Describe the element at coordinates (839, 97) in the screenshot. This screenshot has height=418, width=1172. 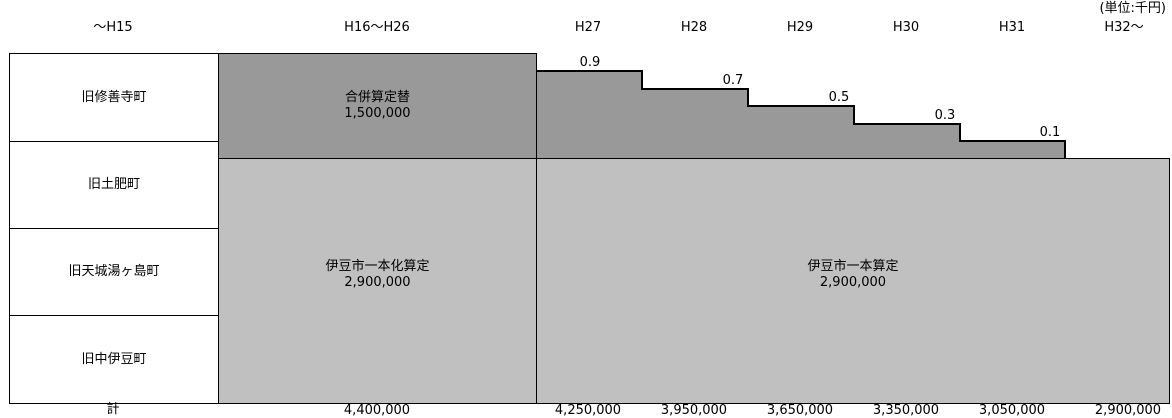
I see `phaseout-rate-h29: 0.5` at that location.